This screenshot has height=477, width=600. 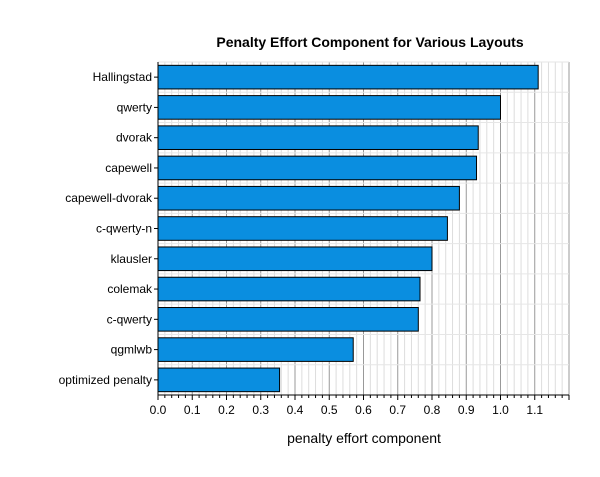 What do you see at coordinates (500, 410) in the screenshot?
I see `x-tick-label: 1.0` at bounding box center [500, 410].